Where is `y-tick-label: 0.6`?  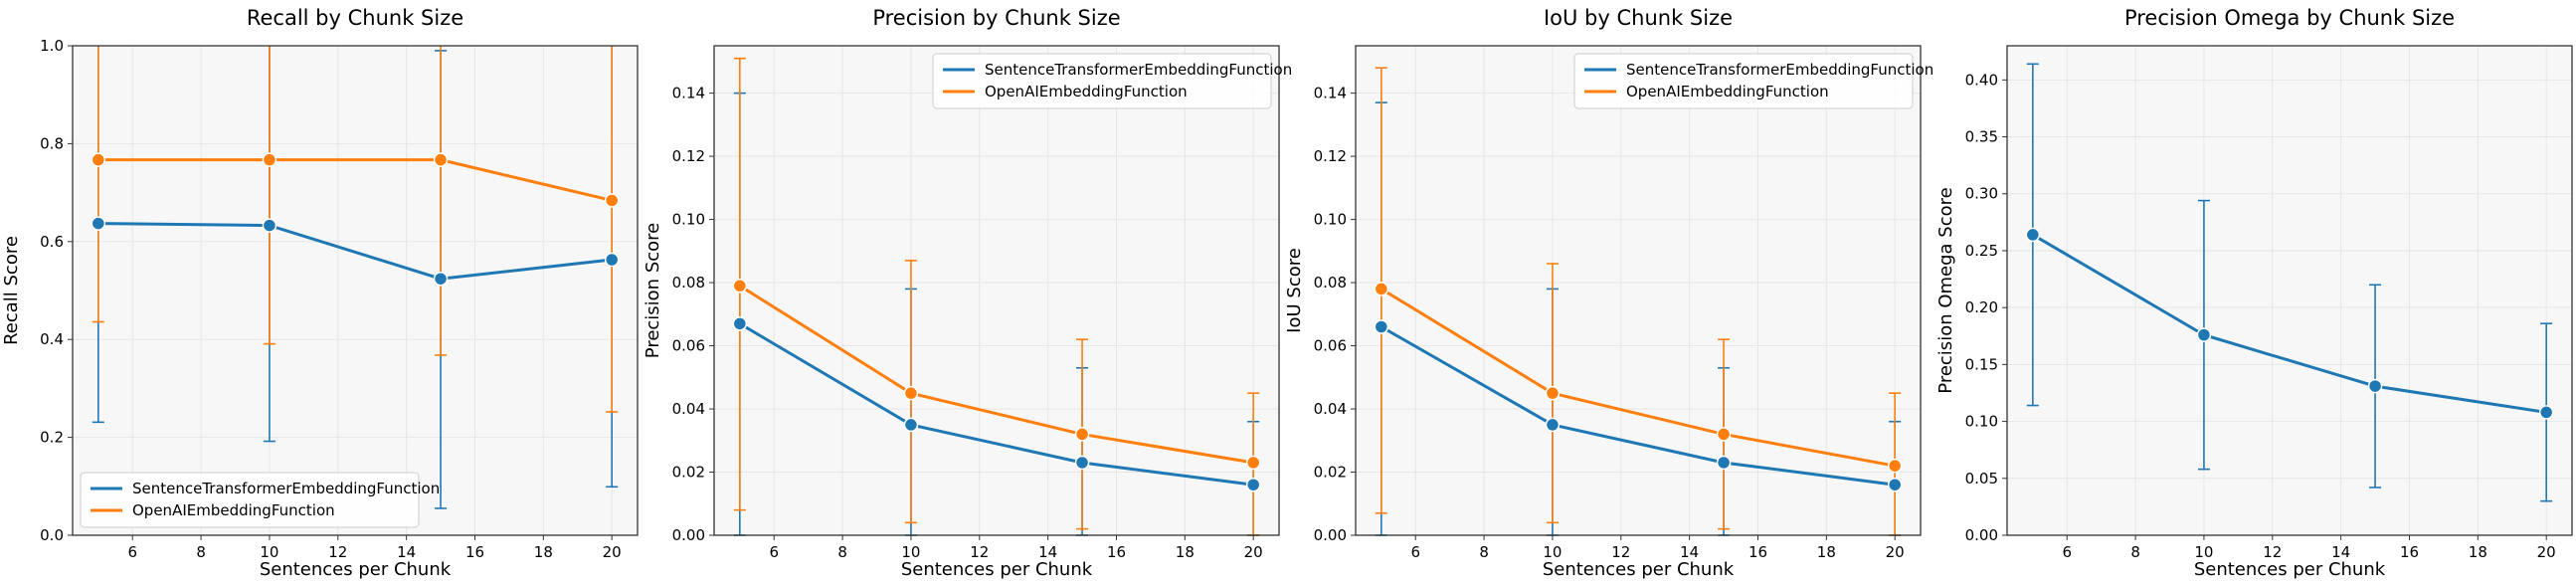
y-tick-label: 0.6 is located at coordinates (52, 242).